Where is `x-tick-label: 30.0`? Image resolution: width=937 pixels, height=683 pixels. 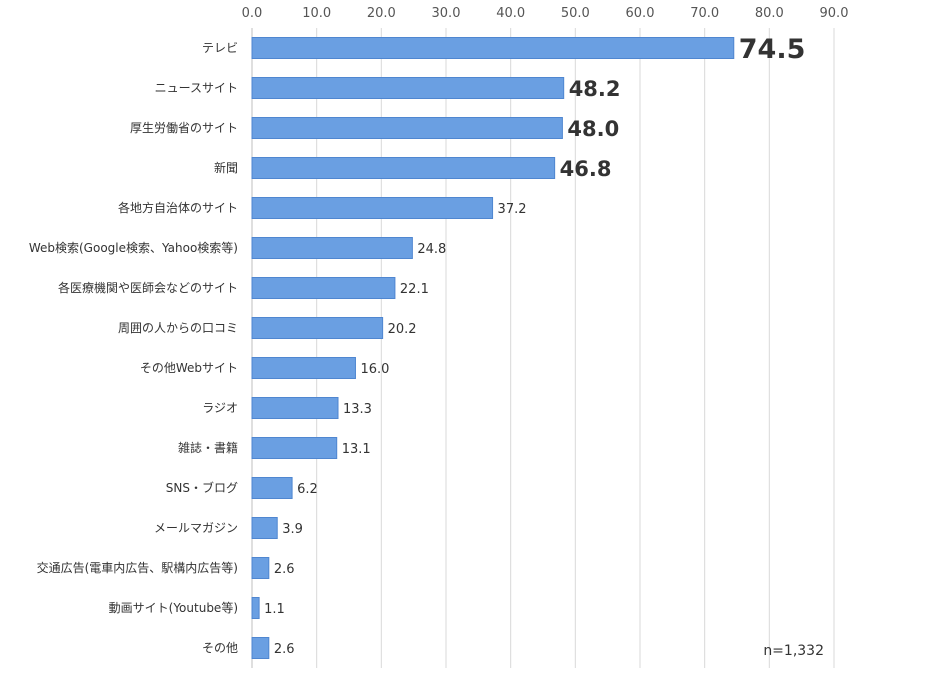 x-tick-label: 30.0 is located at coordinates (446, 13).